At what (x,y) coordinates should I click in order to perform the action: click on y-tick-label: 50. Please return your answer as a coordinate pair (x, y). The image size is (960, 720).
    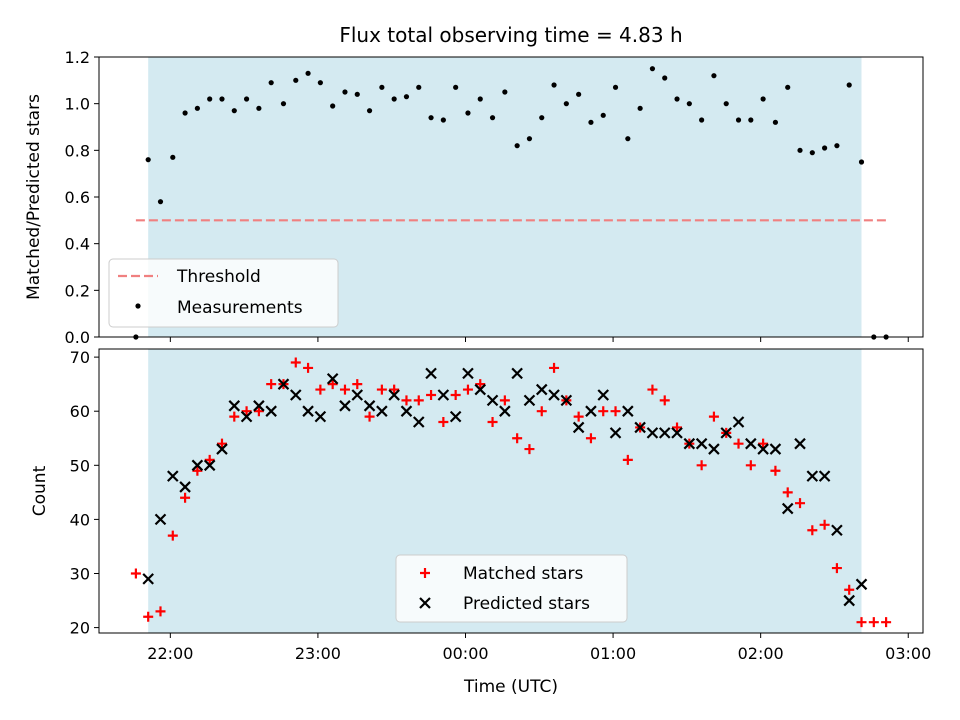
    Looking at the image, I should click on (80, 465).